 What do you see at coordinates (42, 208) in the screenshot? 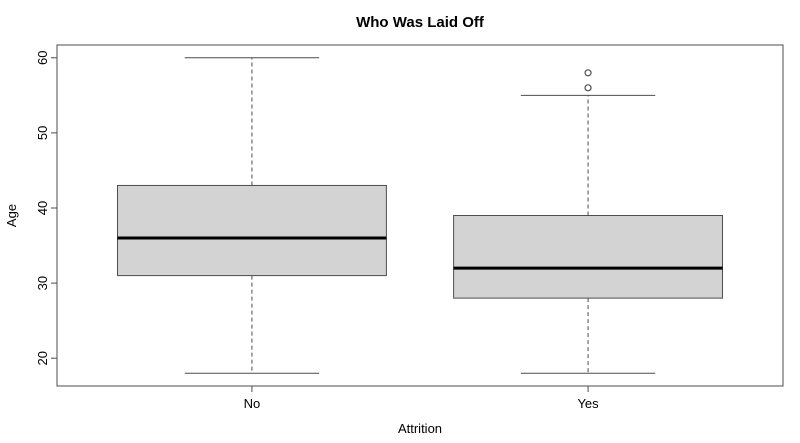
I see `y-tick-label: 40` at bounding box center [42, 208].